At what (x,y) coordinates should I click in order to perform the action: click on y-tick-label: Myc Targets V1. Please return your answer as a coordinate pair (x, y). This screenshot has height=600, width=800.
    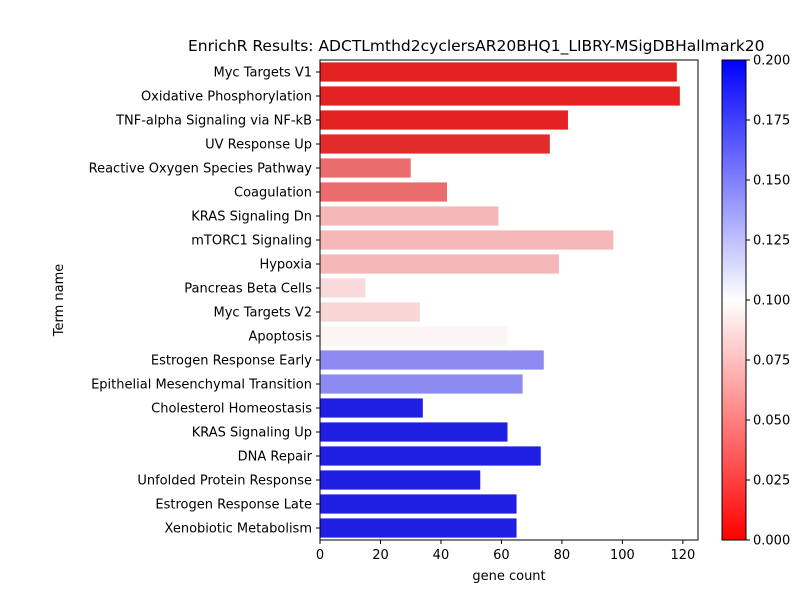
    Looking at the image, I should click on (263, 73).